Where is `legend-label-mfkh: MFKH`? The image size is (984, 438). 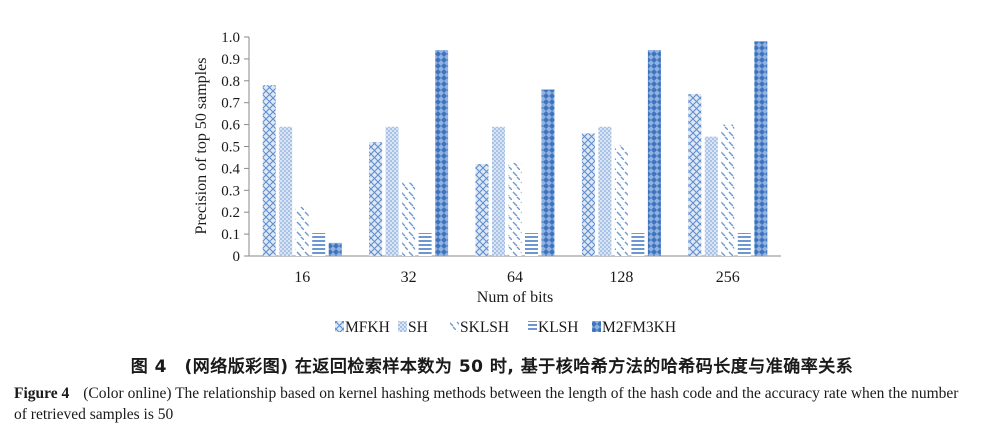 legend-label-mfkh: MFKH is located at coordinates (367, 327).